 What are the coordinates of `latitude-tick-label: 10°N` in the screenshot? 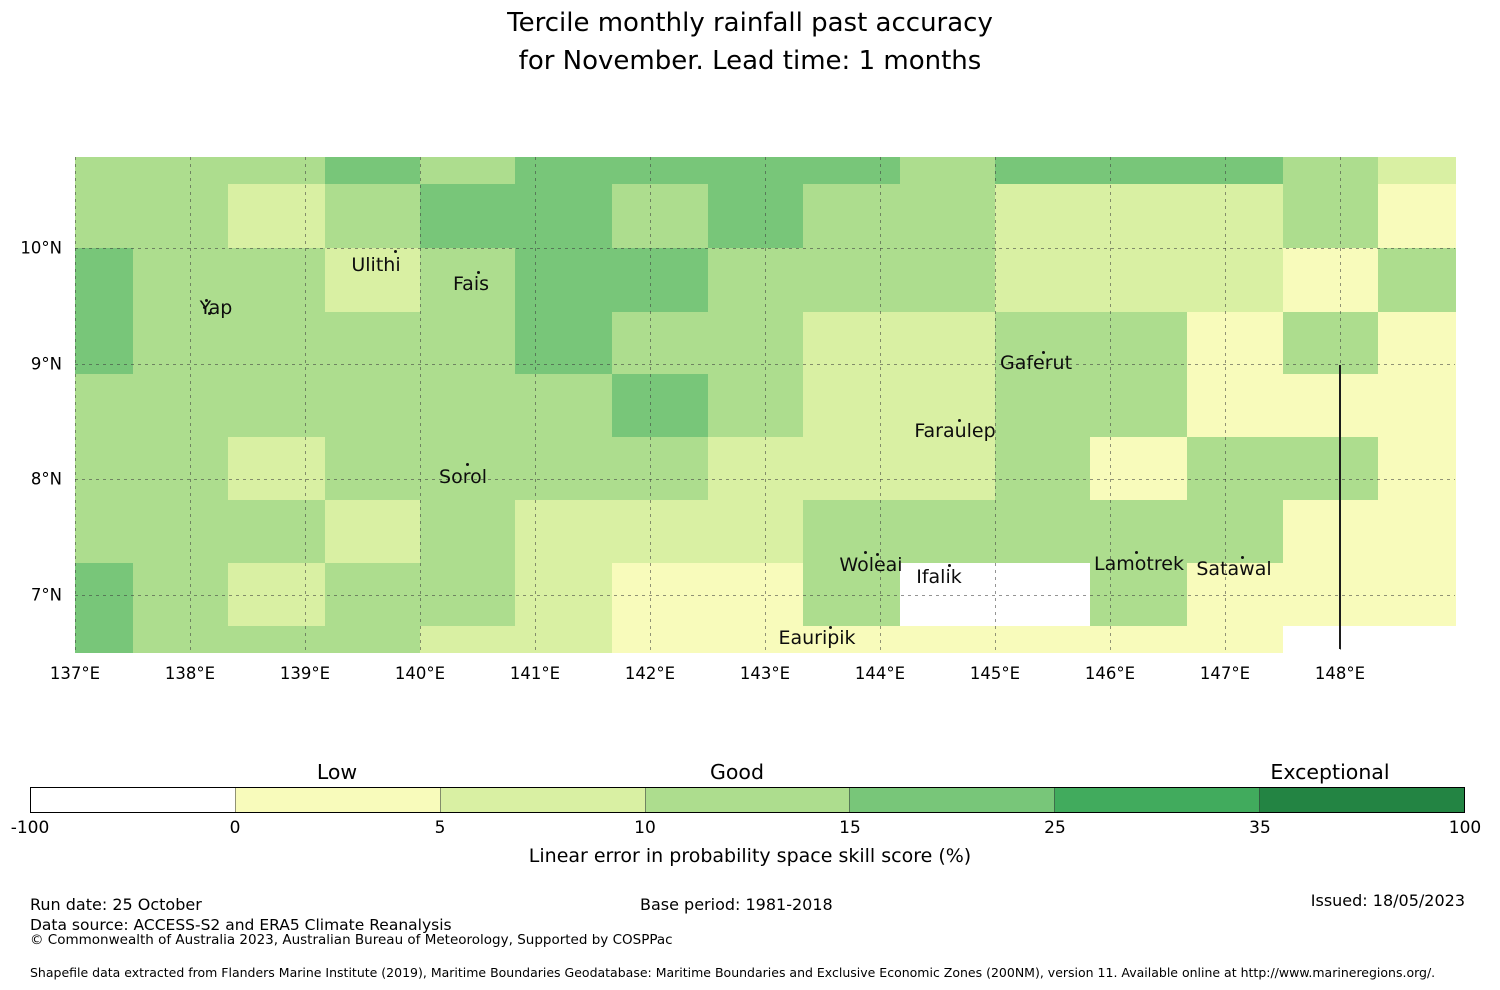 It's located at (41, 248).